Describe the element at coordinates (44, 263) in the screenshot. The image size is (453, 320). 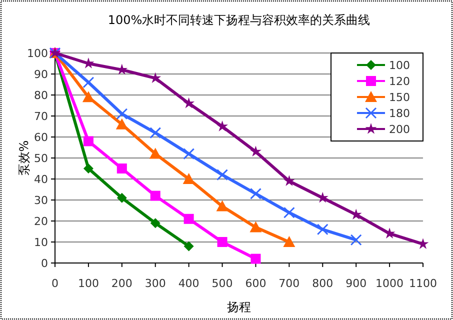
I see `y-tick-label: 0` at that location.